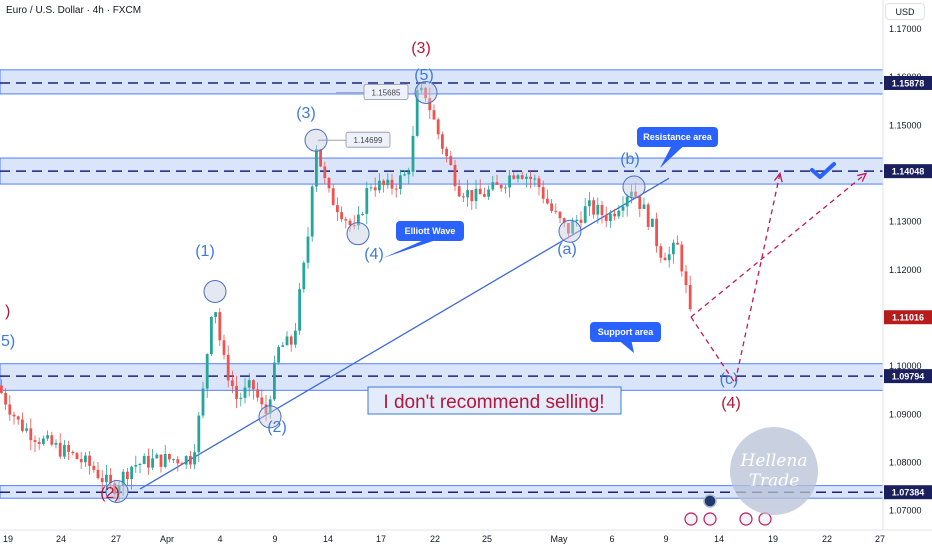 The image size is (932, 550). What do you see at coordinates (494, 400) in the screenshot?
I see `note-box` at bounding box center [494, 400].